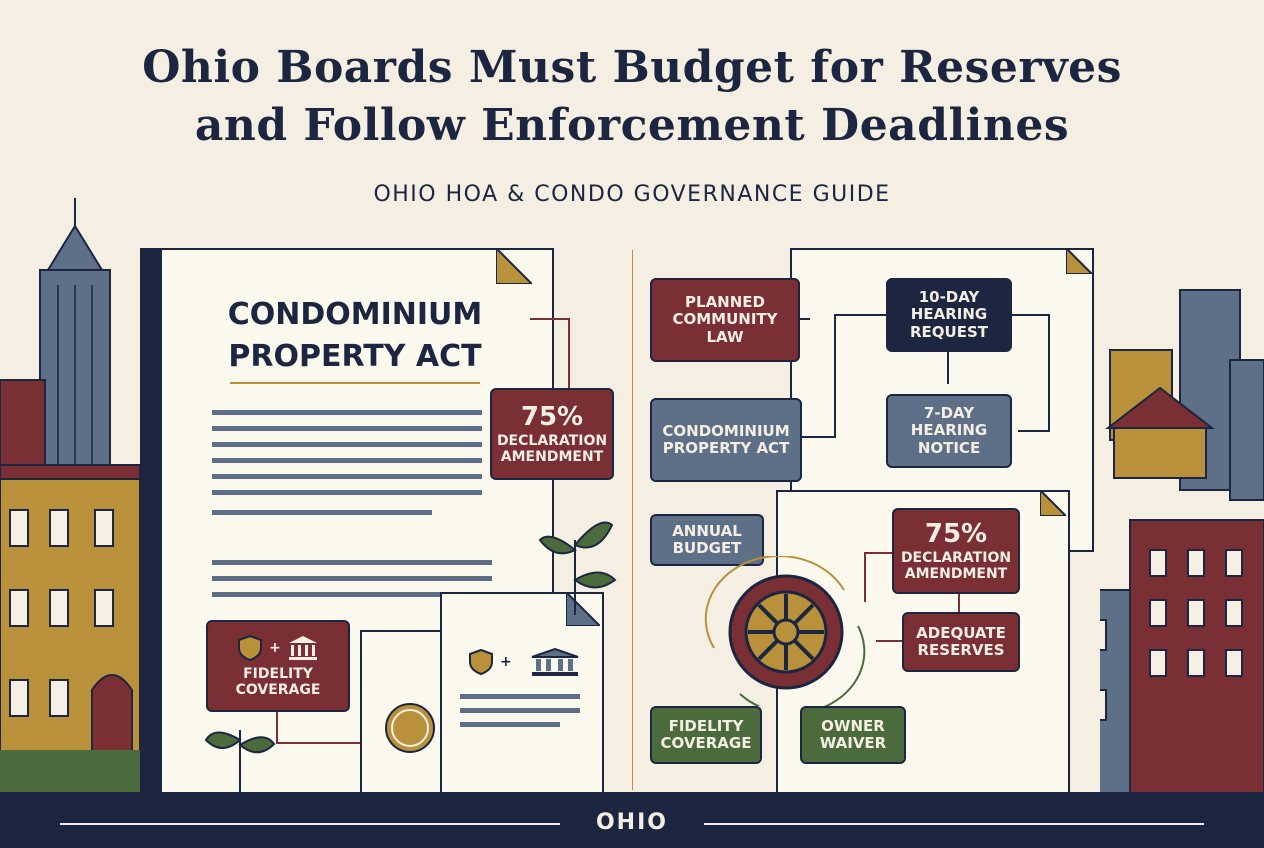 The image size is (1264, 848). What do you see at coordinates (355, 383) in the screenshot?
I see `heading-divider` at bounding box center [355, 383].